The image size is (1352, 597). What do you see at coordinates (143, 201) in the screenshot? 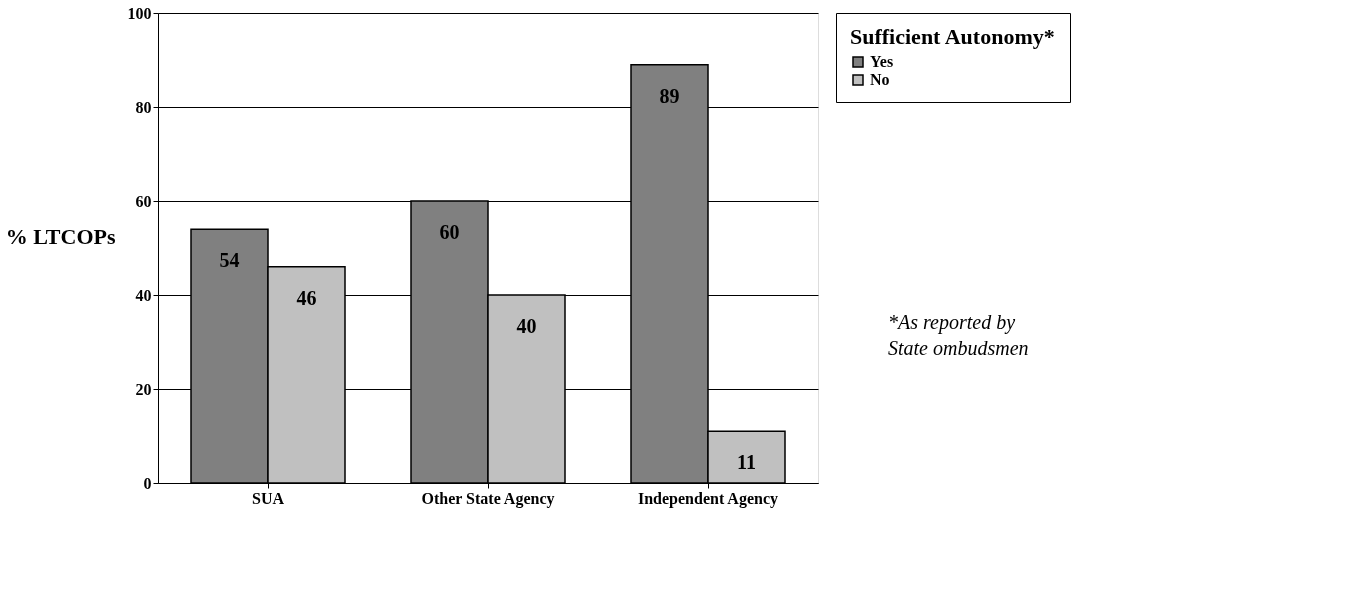
I see `y-tick-label: 60` at bounding box center [143, 201].